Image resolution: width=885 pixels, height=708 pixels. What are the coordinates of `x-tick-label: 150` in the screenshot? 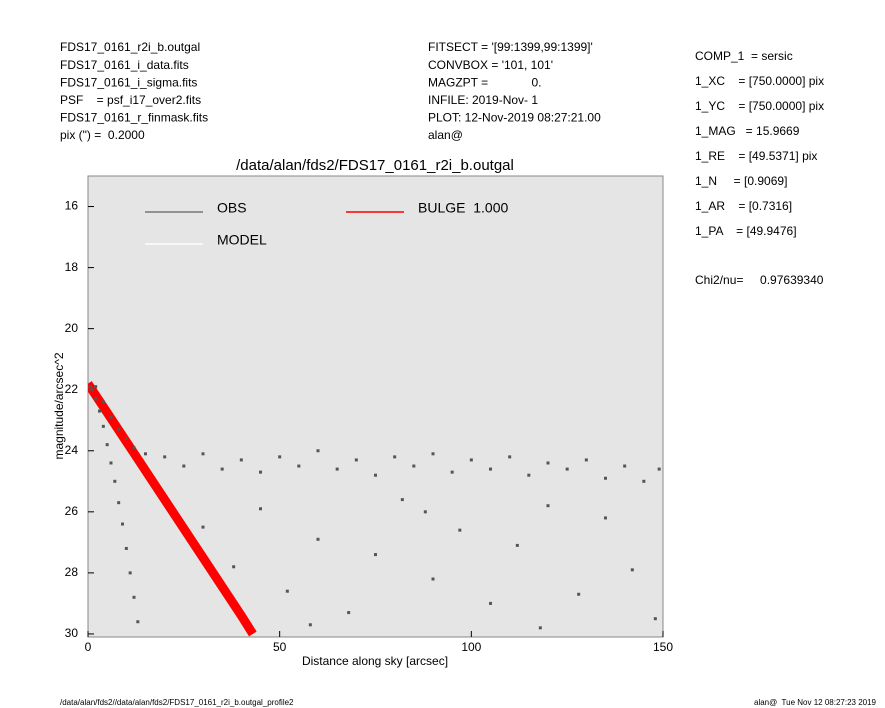 It's located at (663, 647).